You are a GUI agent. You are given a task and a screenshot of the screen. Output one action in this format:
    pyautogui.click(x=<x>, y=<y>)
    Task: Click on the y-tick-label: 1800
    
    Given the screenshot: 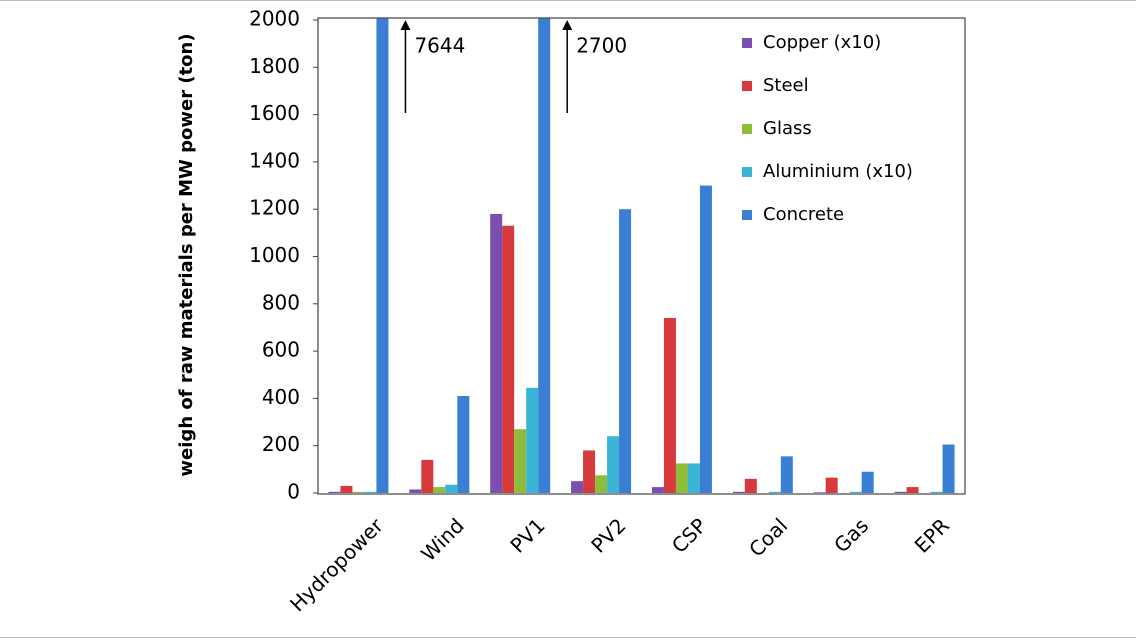 What is the action you would take?
    pyautogui.click(x=274, y=66)
    